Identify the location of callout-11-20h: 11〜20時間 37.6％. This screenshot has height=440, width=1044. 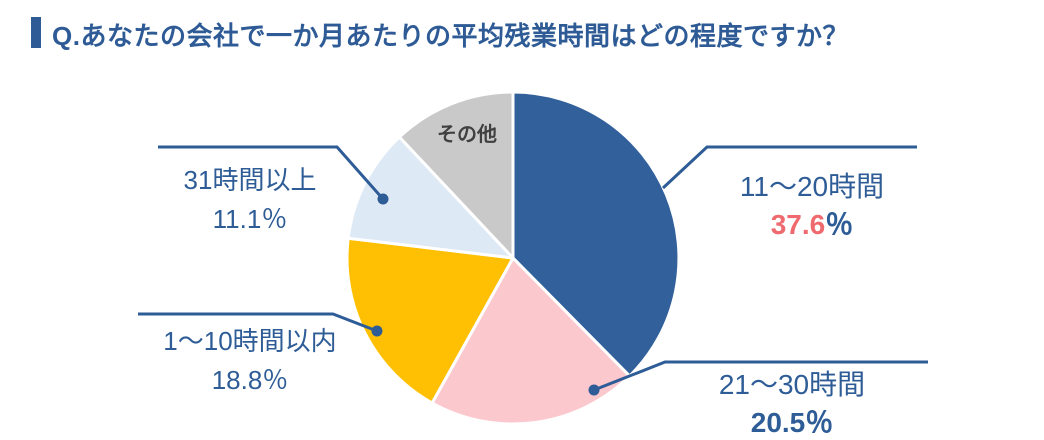
(812, 206).